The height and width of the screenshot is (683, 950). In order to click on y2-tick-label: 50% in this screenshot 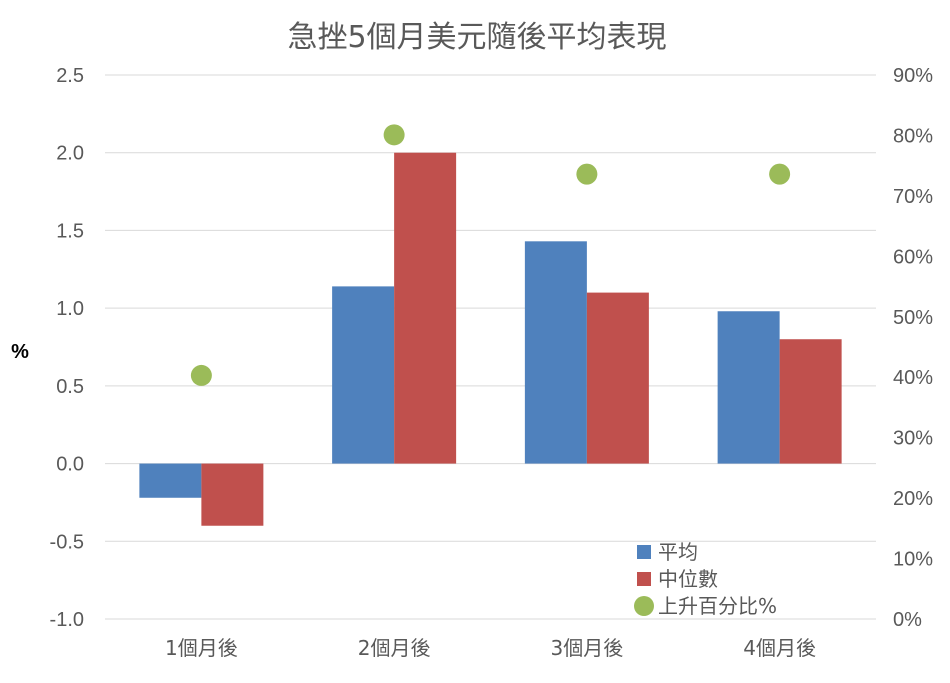, I will do `click(913, 318)`.